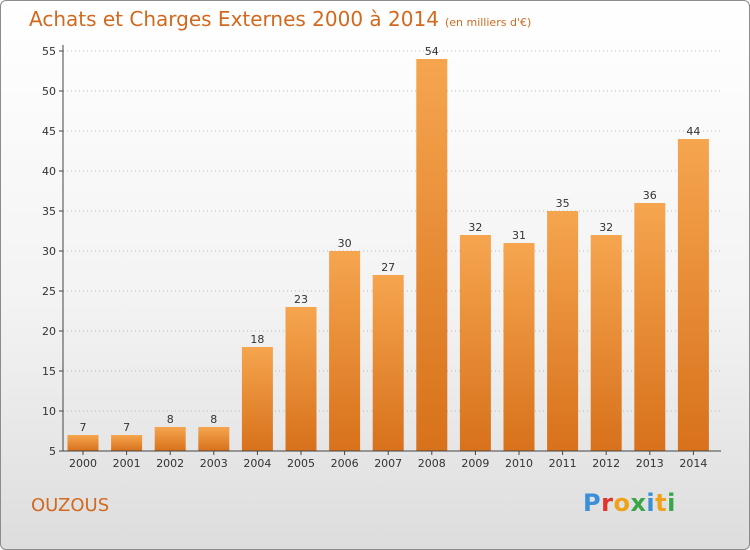 The height and width of the screenshot is (550, 750). I want to click on x-tick-label: 2005, so click(301, 463).